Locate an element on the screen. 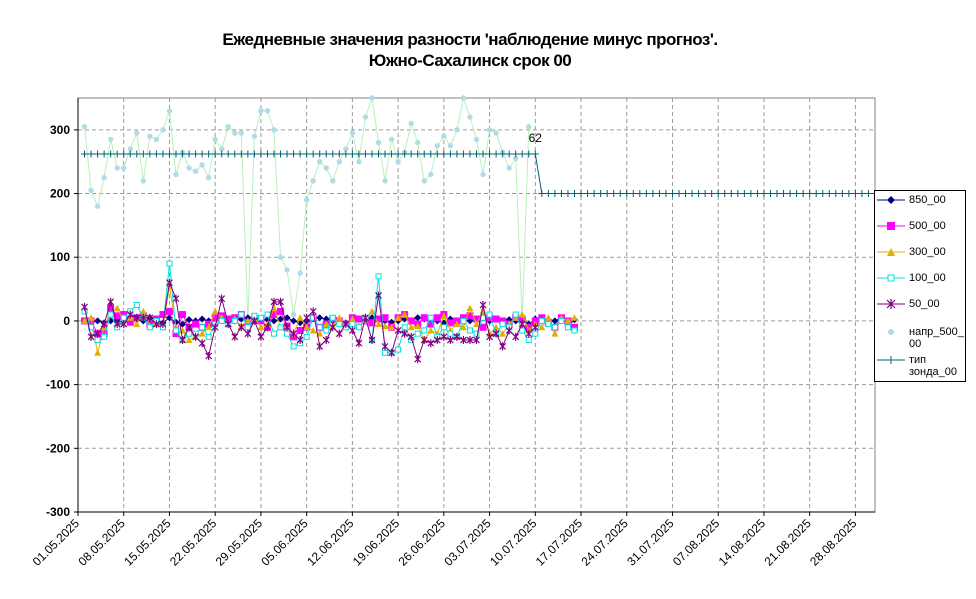 This screenshot has height=599, width=976. legend-label-500: 500_00 is located at coordinates (927, 226).